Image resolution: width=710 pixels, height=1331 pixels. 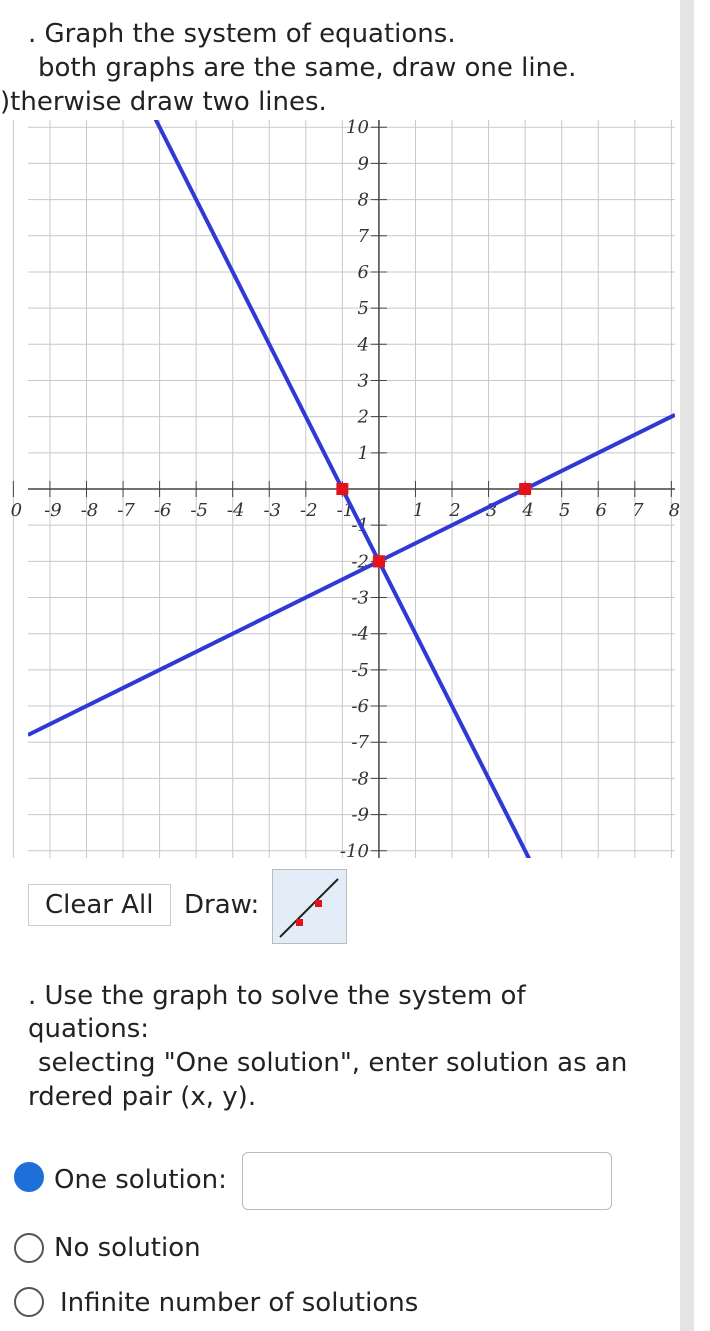 What do you see at coordinates (360, 742) in the screenshot?
I see `y-tick-label: -7` at bounding box center [360, 742].